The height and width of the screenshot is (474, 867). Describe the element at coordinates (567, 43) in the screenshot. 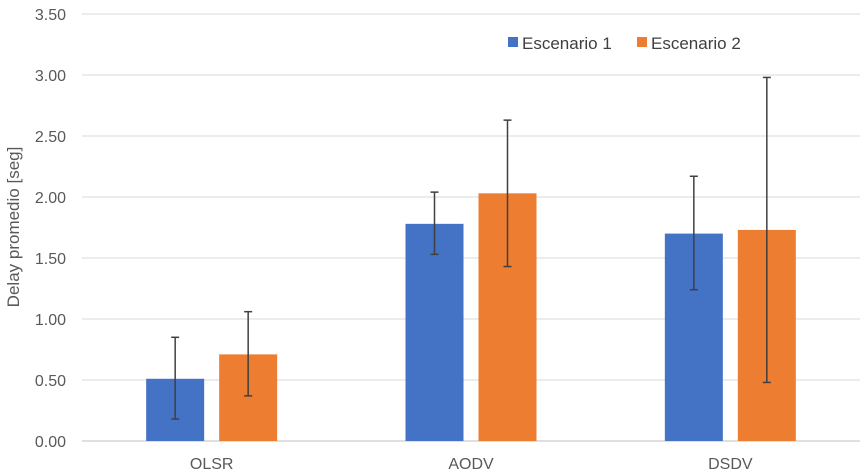

I see `legend-label: Escenario 1` at that location.